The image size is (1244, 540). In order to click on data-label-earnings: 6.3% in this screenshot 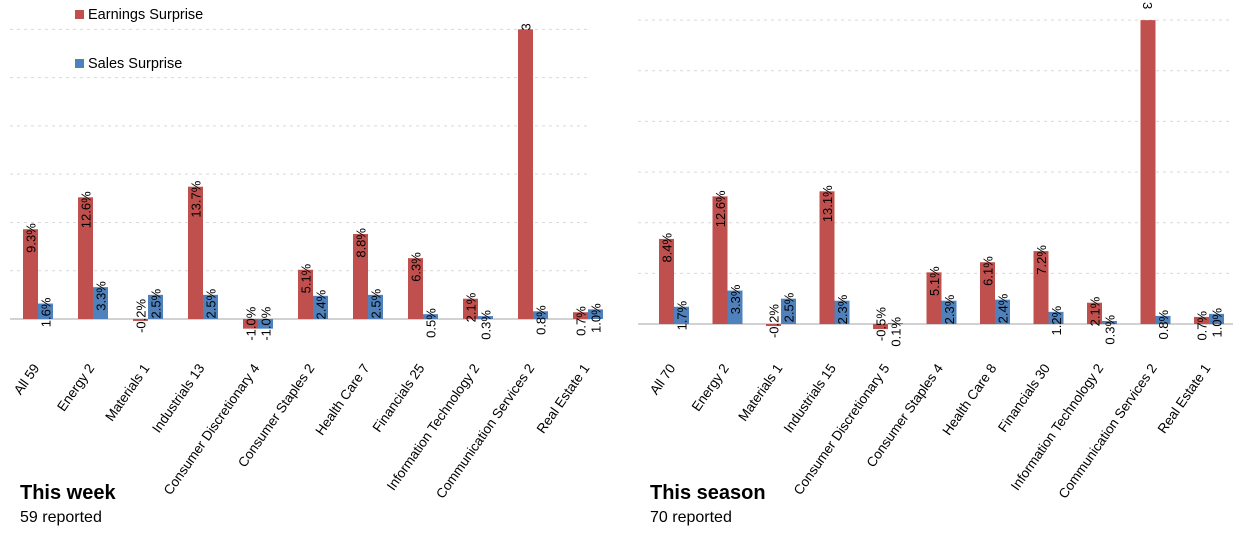, I will do `click(416, 267)`.